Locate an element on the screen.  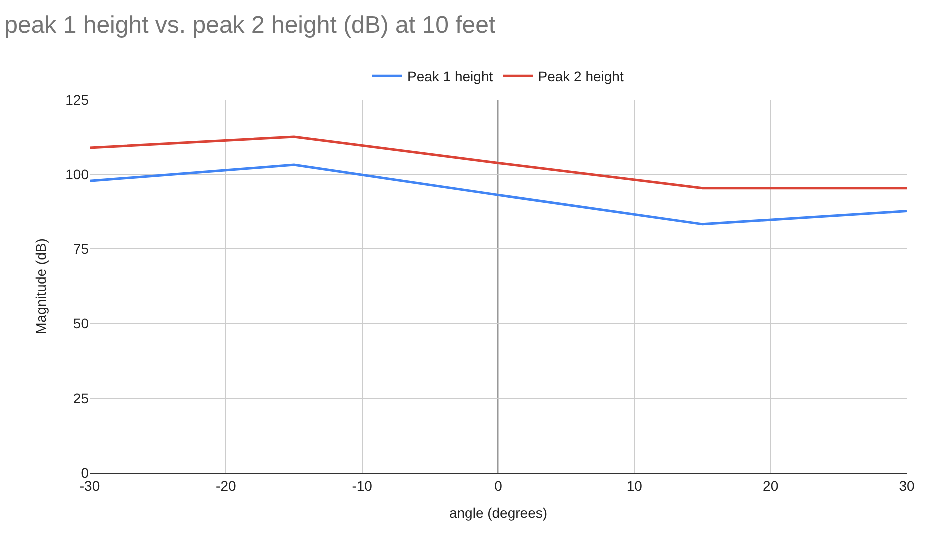
x-tick-label: 20 is located at coordinates (771, 486).